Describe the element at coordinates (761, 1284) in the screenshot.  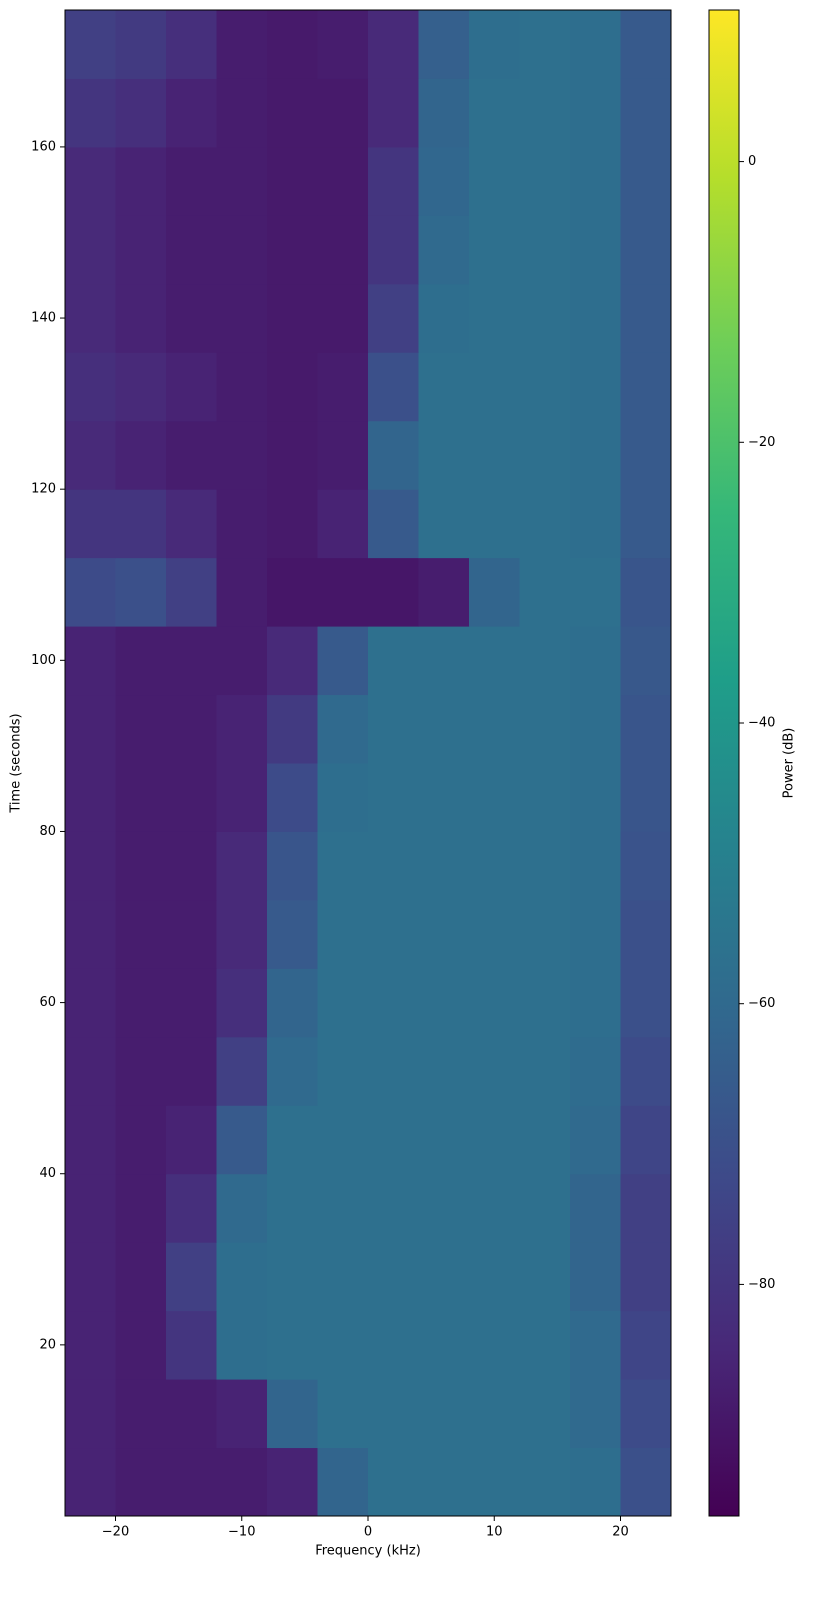
I see `colorbar-tick-label: −80` at that location.